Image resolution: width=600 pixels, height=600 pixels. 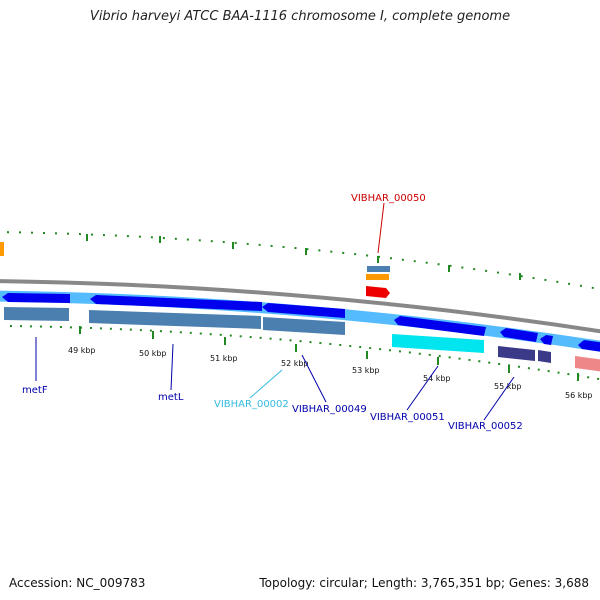 What do you see at coordinates (329, 409) in the screenshot?
I see `gene-label-vibhar-00049: VIBHAR_00049` at bounding box center [329, 409].